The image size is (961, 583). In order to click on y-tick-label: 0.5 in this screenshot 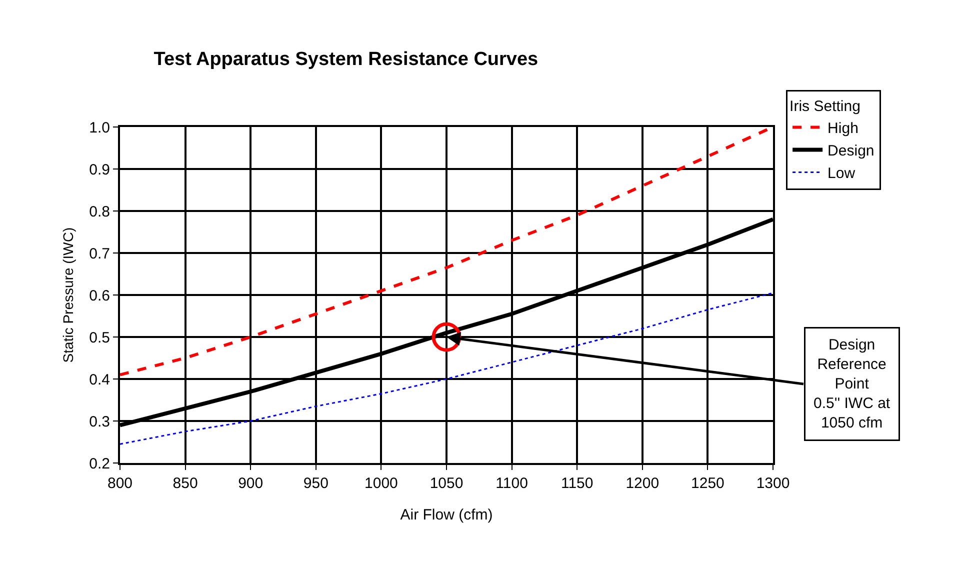, I will do `click(99, 337)`.